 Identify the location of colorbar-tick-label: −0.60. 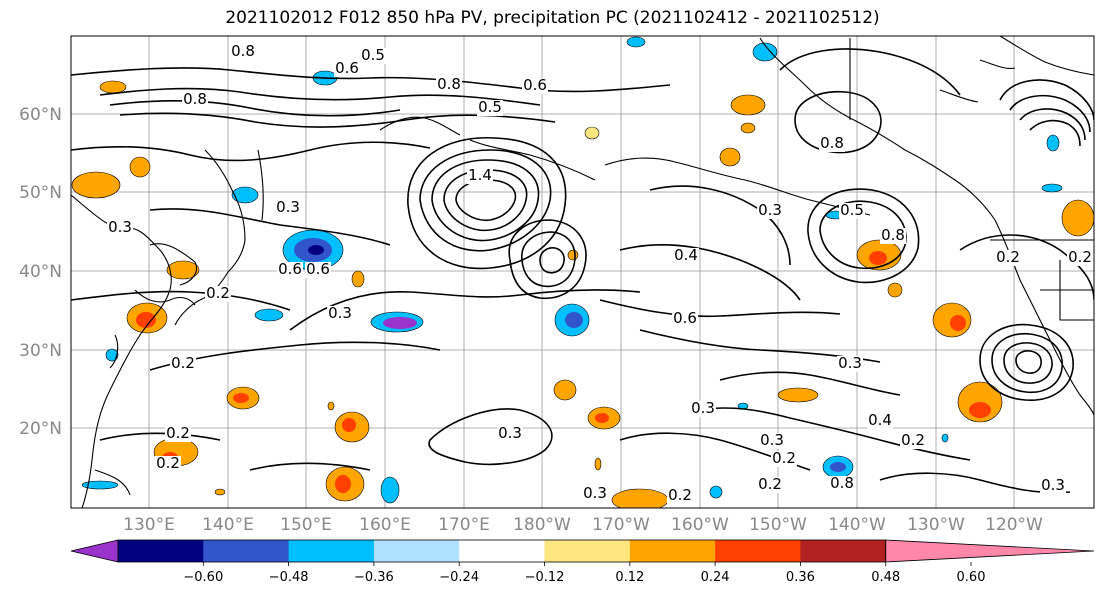
(203, 577).